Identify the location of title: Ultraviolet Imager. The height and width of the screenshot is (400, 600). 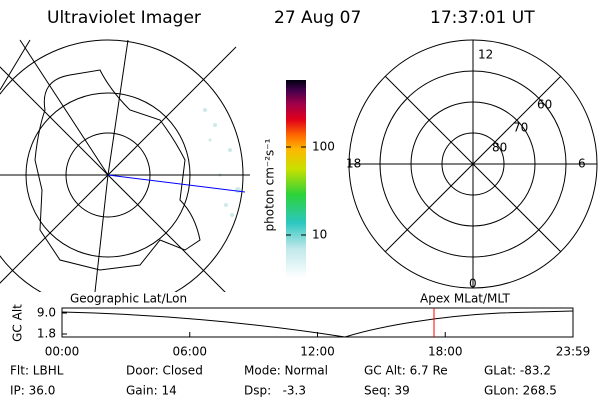
(124, 18).